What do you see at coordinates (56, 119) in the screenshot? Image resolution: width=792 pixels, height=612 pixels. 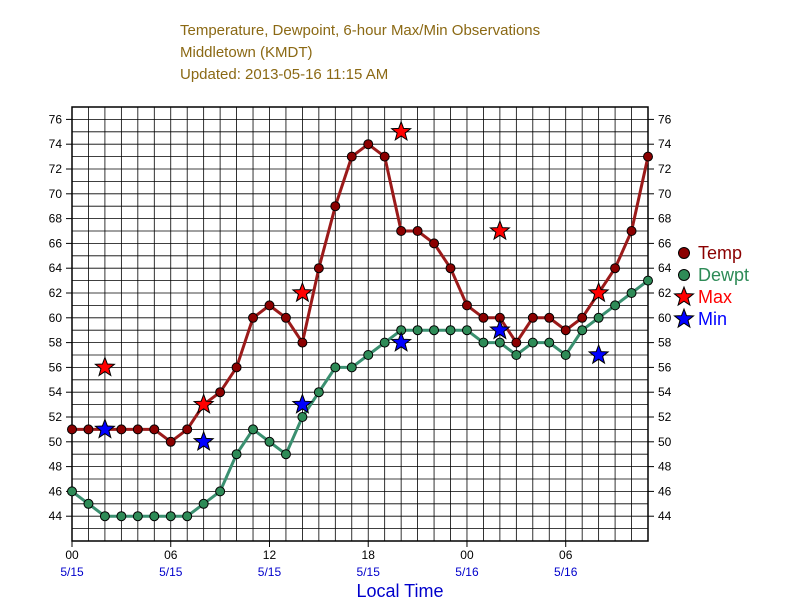 I see `y-tick-label-left: 76` at bounding box center [56, 119].